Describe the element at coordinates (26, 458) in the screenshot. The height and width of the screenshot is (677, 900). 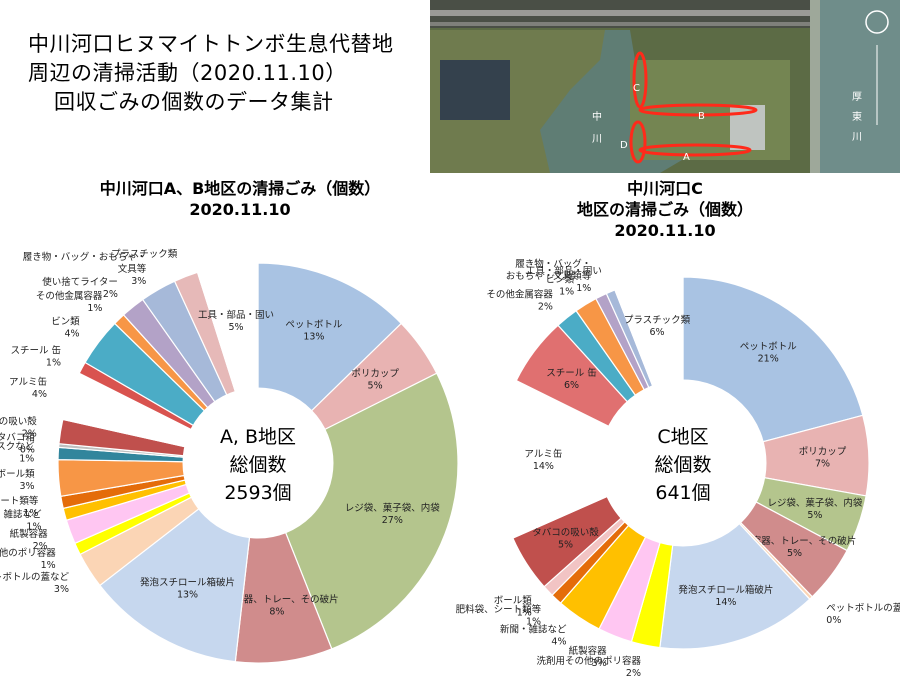
I see `chart-ab-slice-11-label-1: 1%` at that location.